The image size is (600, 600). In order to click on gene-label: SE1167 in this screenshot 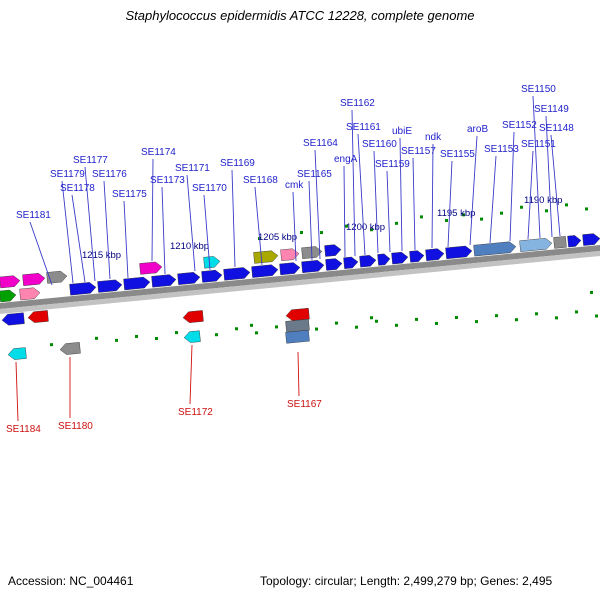, I will do `click(304, 404)`.